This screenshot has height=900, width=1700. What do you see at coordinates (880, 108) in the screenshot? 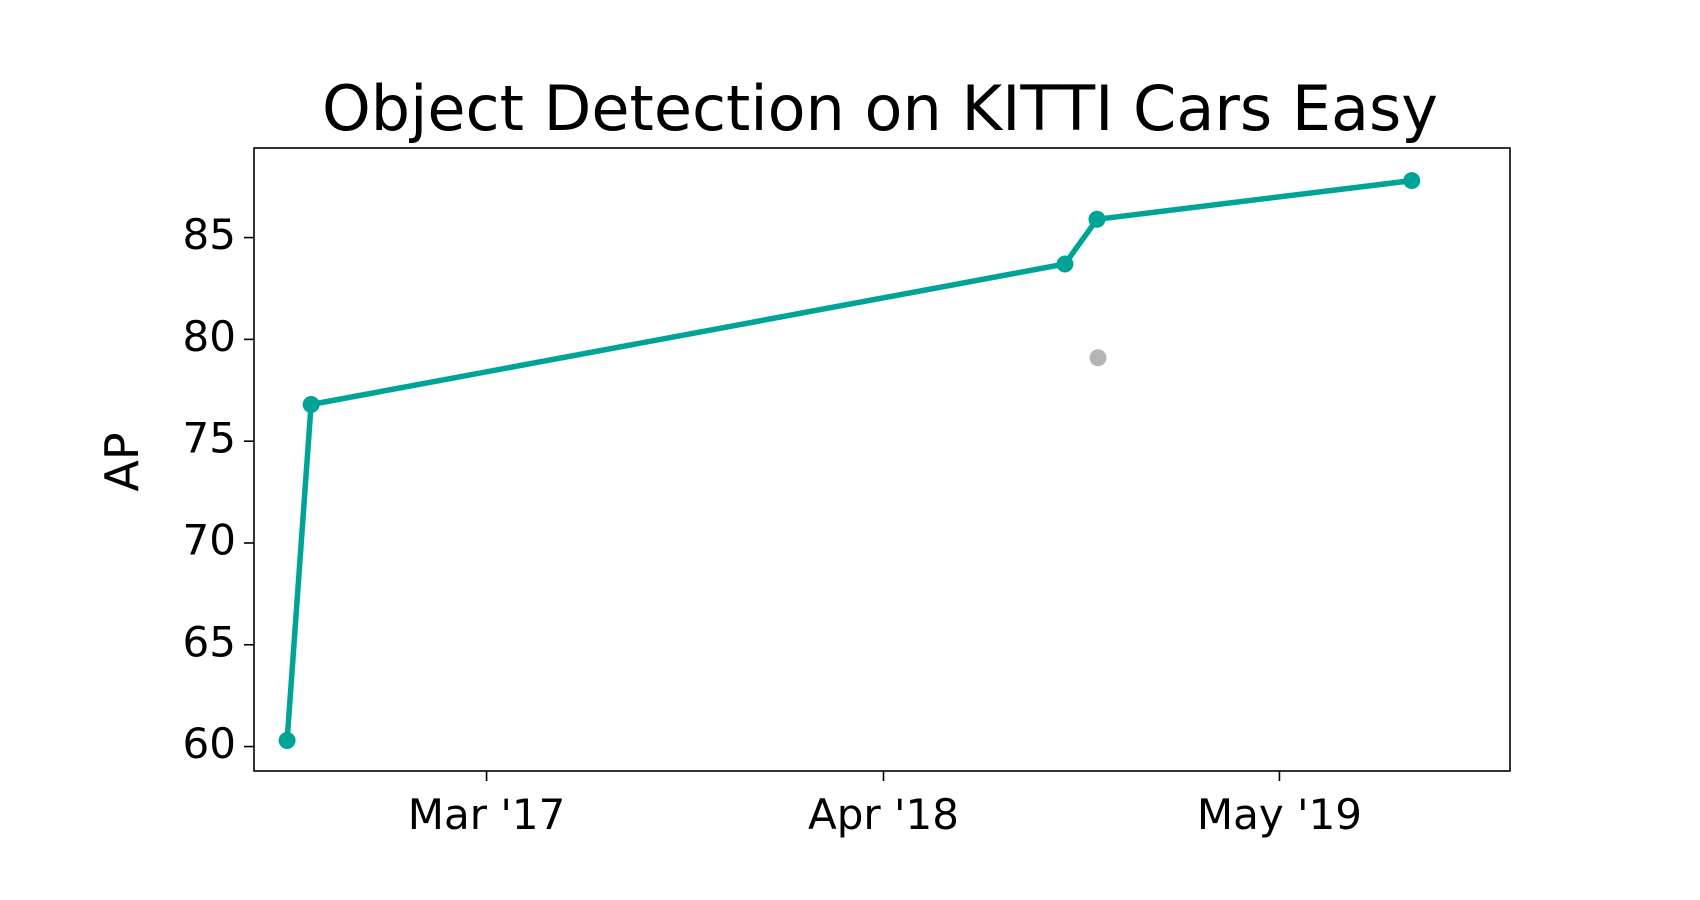
I see `chart-title: Object Detection on KITTI Cars Easy` at bounding box center [880, 108].